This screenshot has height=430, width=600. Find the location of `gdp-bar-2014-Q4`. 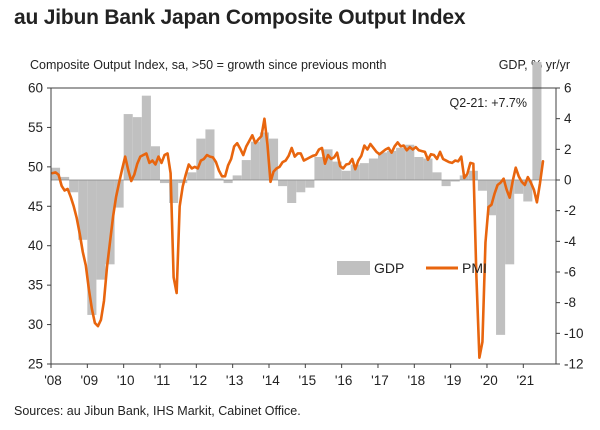

gdp-bar-2014-Q4 is located at coordinates (301, 186).